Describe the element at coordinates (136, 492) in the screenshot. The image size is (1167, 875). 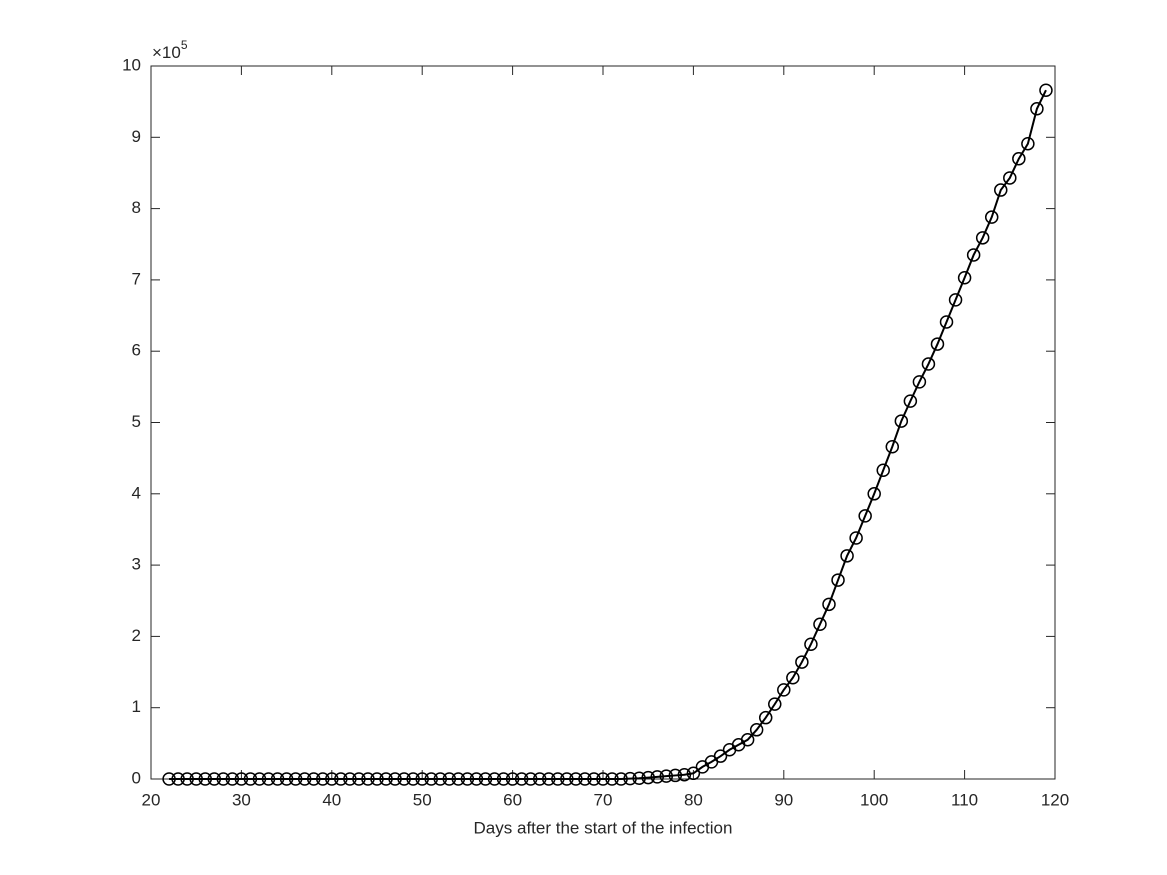
I see `y-tick-label: 4` at that location.